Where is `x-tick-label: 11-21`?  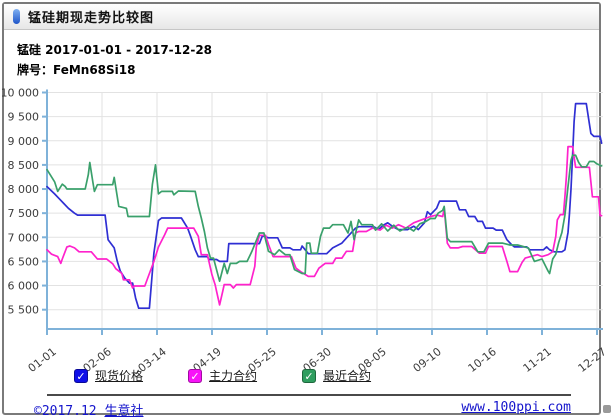
x-tick-label: 11-21 is located at coordinates (537, 360).